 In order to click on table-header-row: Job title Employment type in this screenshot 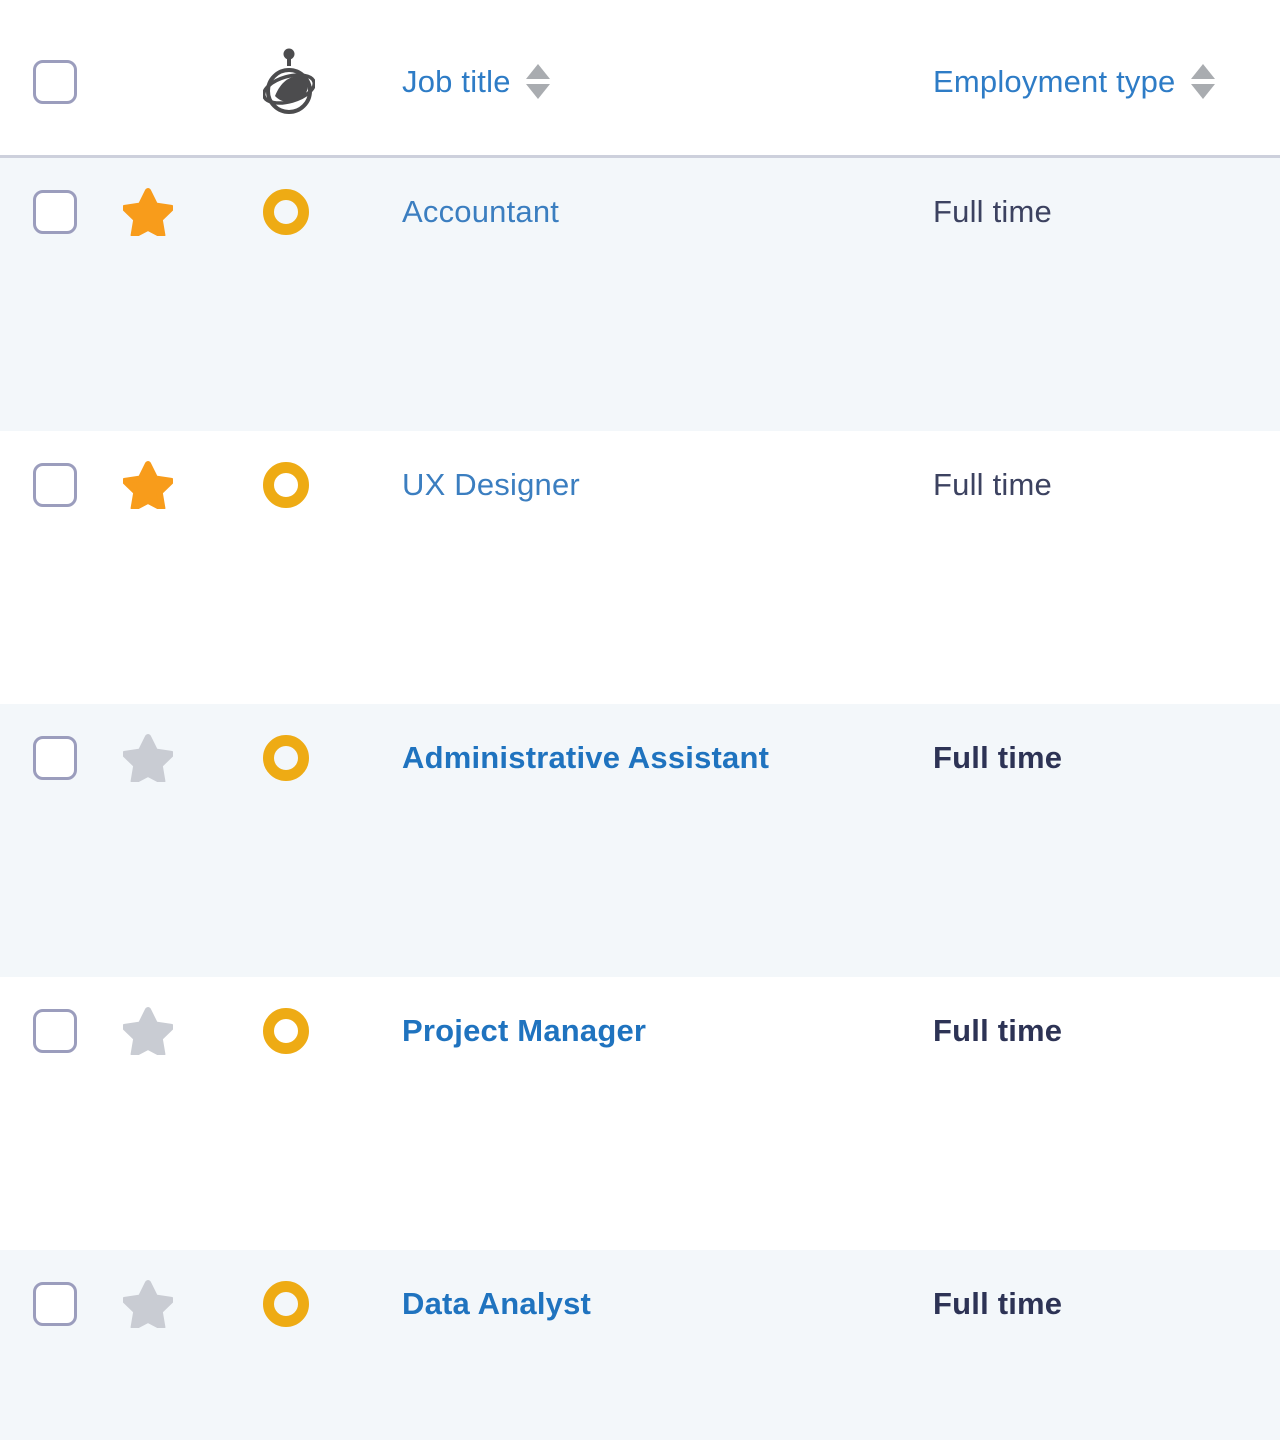, I will do `click(640, 79)`.